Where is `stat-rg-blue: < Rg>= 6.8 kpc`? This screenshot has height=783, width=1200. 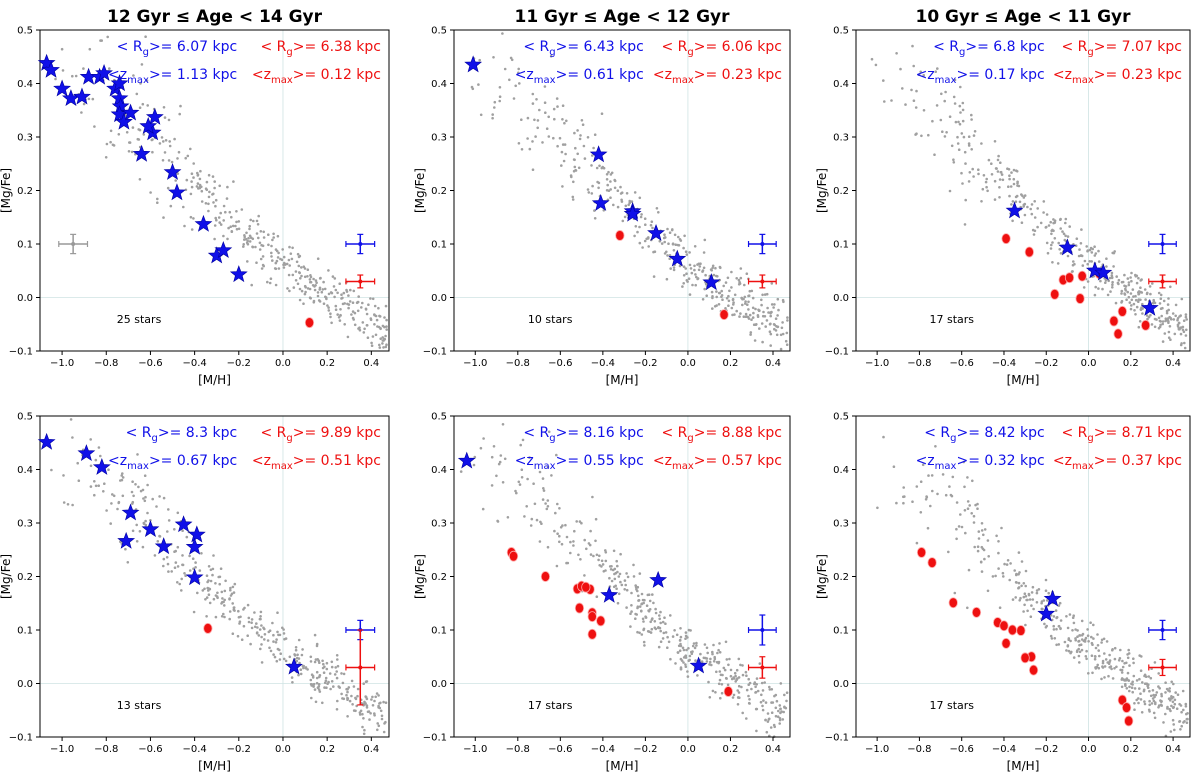
stat-rg-blue: < Rg>= 6.8 kpc is located at coordinates (989, 48).